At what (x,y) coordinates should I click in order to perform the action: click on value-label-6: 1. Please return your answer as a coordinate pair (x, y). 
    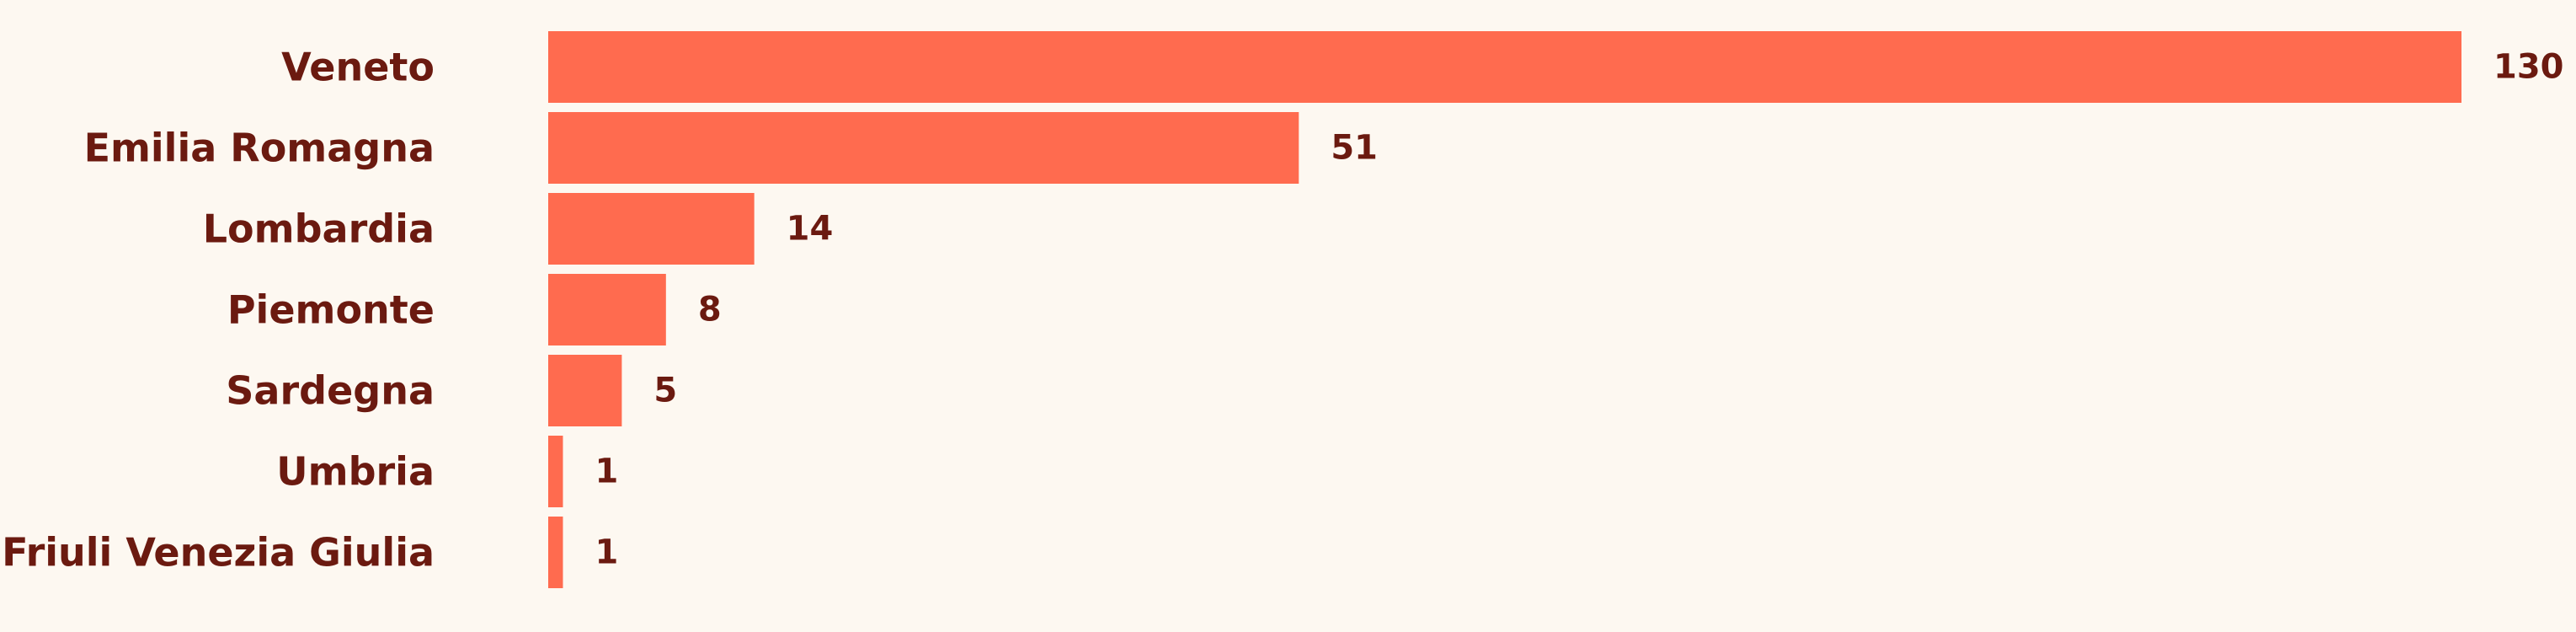
    Looking at the image, I should click on (606, 552).